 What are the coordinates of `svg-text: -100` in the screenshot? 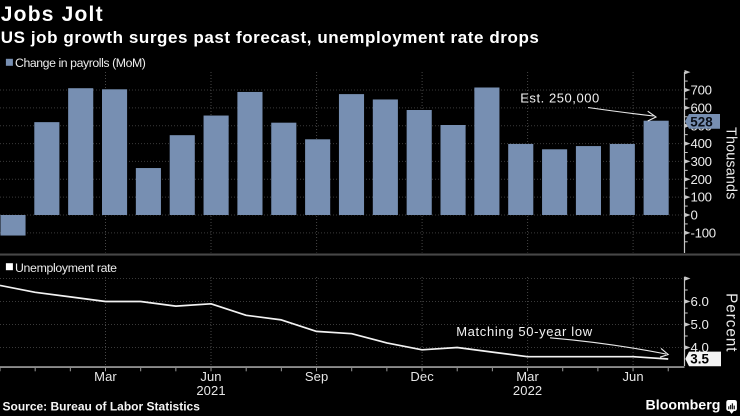 It's located at (703, 232).